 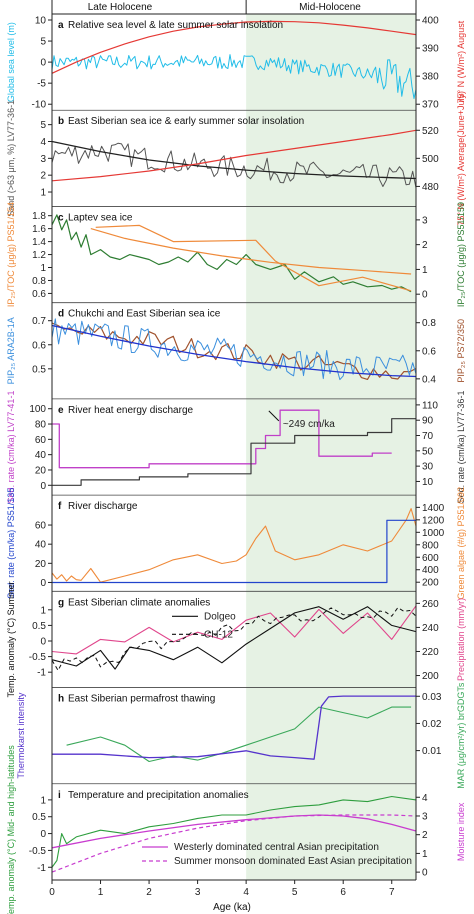 I want to click on y-tick-label-right: 220, so click(x=430, y=652).